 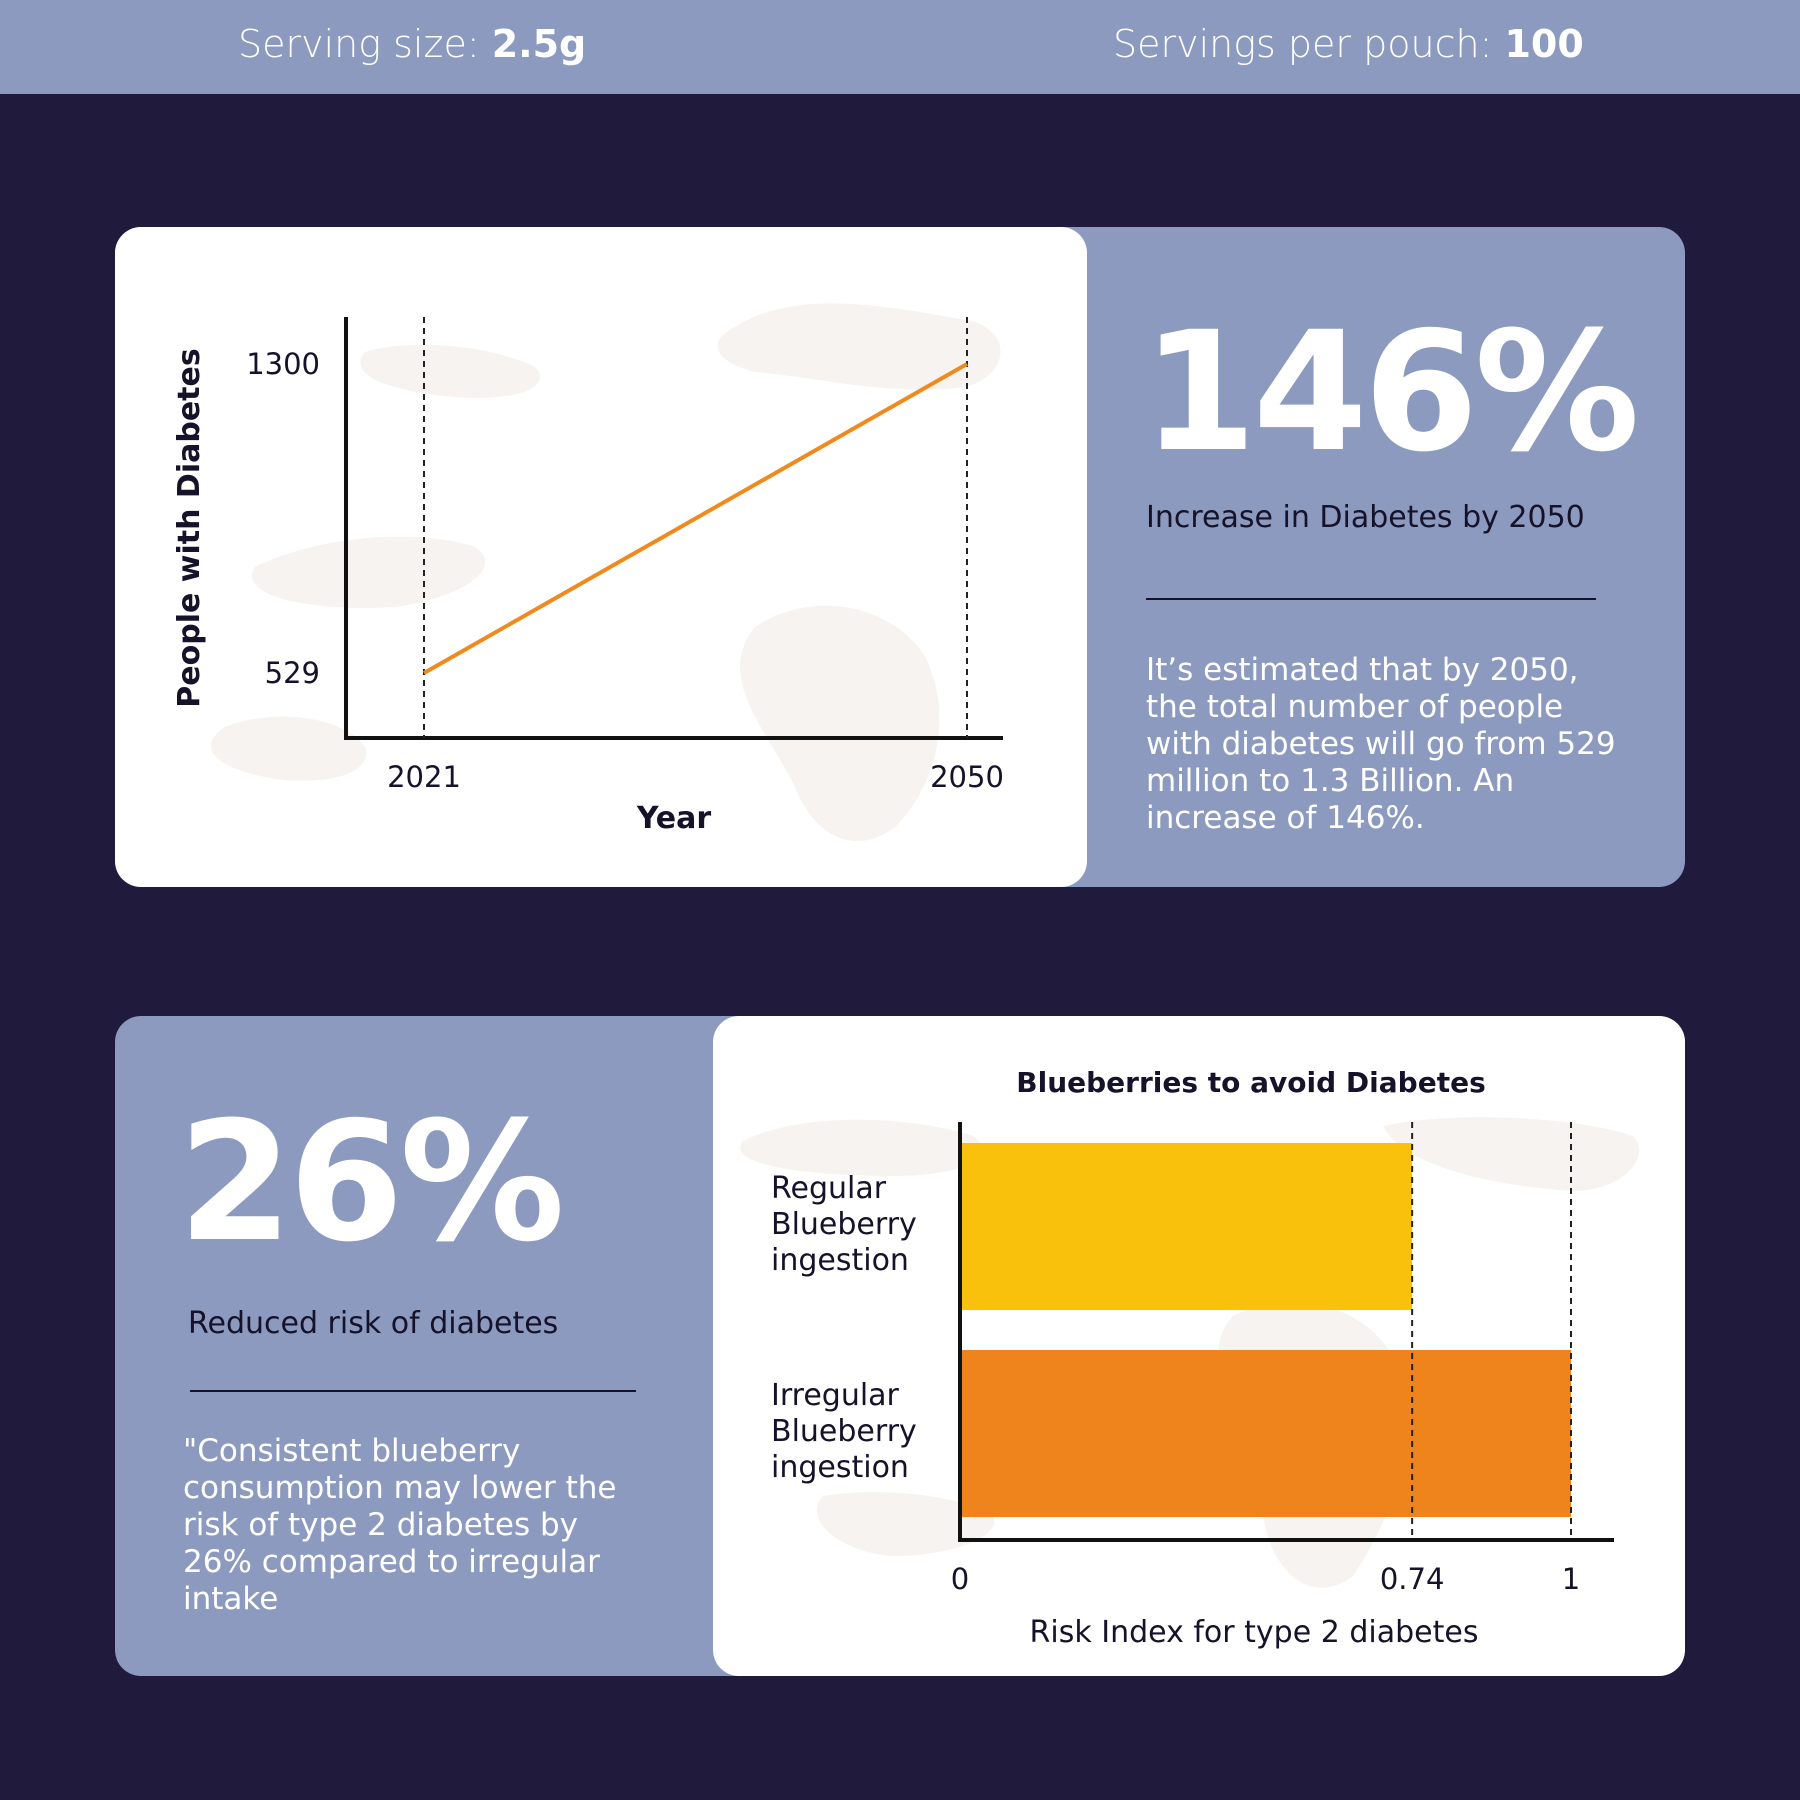 I want to click on series-line, so click(x=695, y=518).